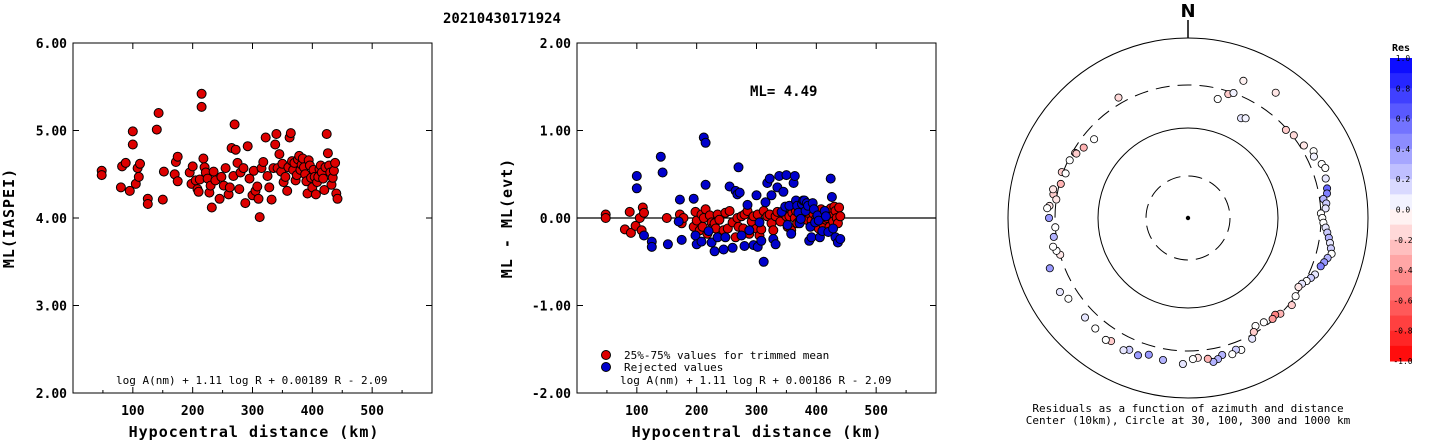  What do you see at coordinates (1403, 119) in the screenshot?
I see `colorbar-tick-label: 0.6` at bounding box center [1403, 119].